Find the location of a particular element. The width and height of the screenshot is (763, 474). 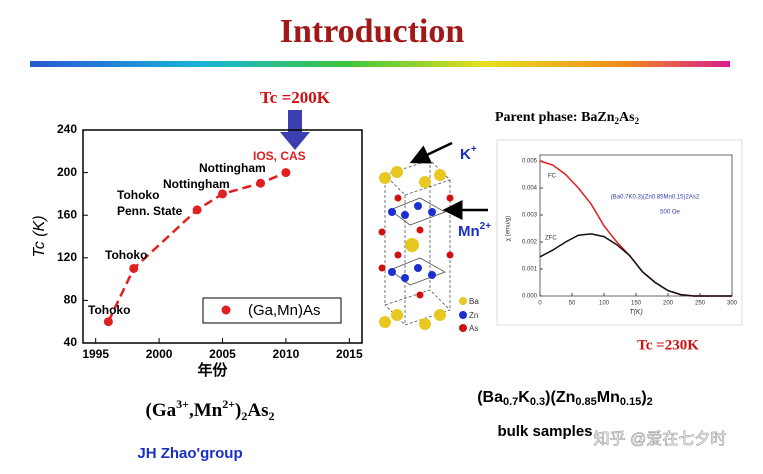

formula-part: Mn is located at coordinates (608, 397).